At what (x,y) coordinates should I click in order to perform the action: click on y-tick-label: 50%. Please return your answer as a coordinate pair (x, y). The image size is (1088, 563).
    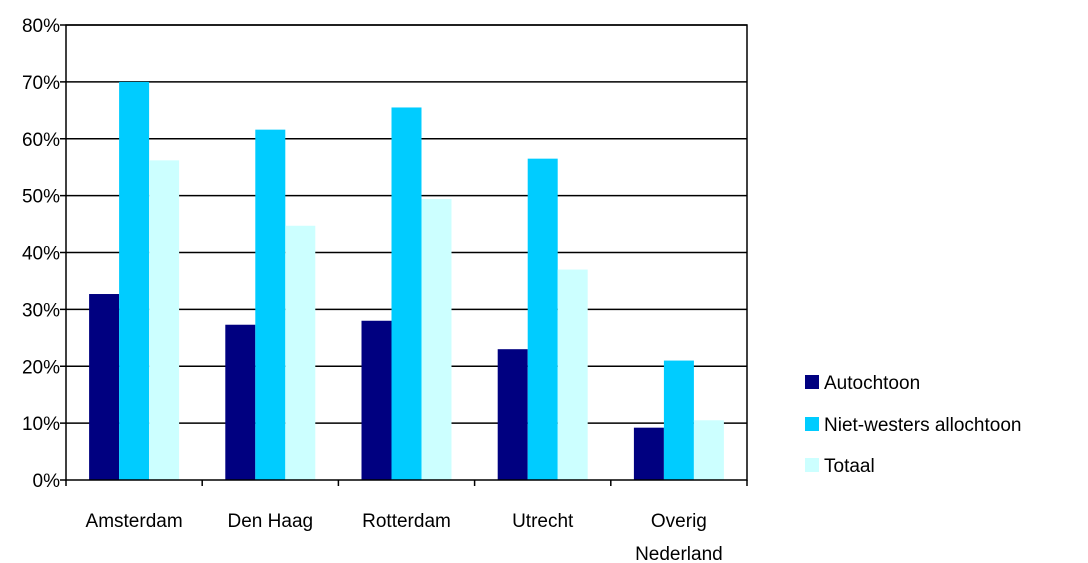
    Looking at the image, I should click on (41, 197).